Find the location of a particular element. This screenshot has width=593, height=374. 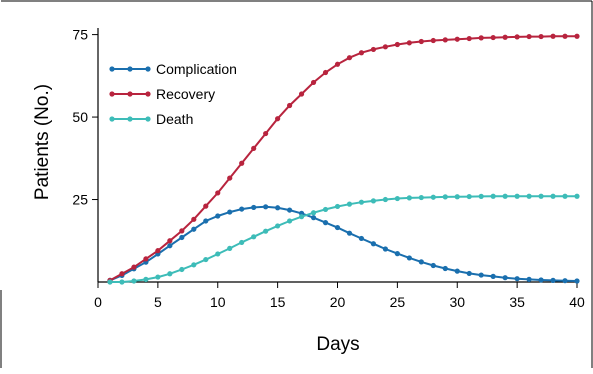

x-tick-label: 35 is located at coordinates (517, 302).